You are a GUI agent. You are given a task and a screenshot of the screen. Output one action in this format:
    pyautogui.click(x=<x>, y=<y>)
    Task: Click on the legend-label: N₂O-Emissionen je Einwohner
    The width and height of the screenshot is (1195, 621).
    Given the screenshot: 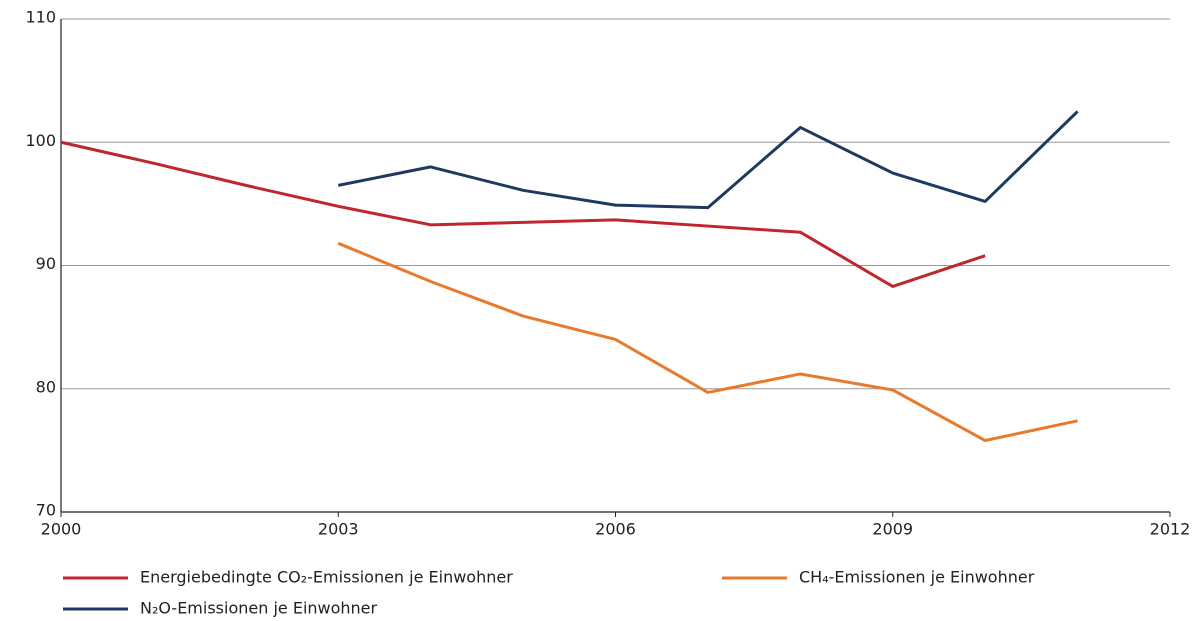 What is the action you would take?
    pyautogui.click(x=259, y=608)
    